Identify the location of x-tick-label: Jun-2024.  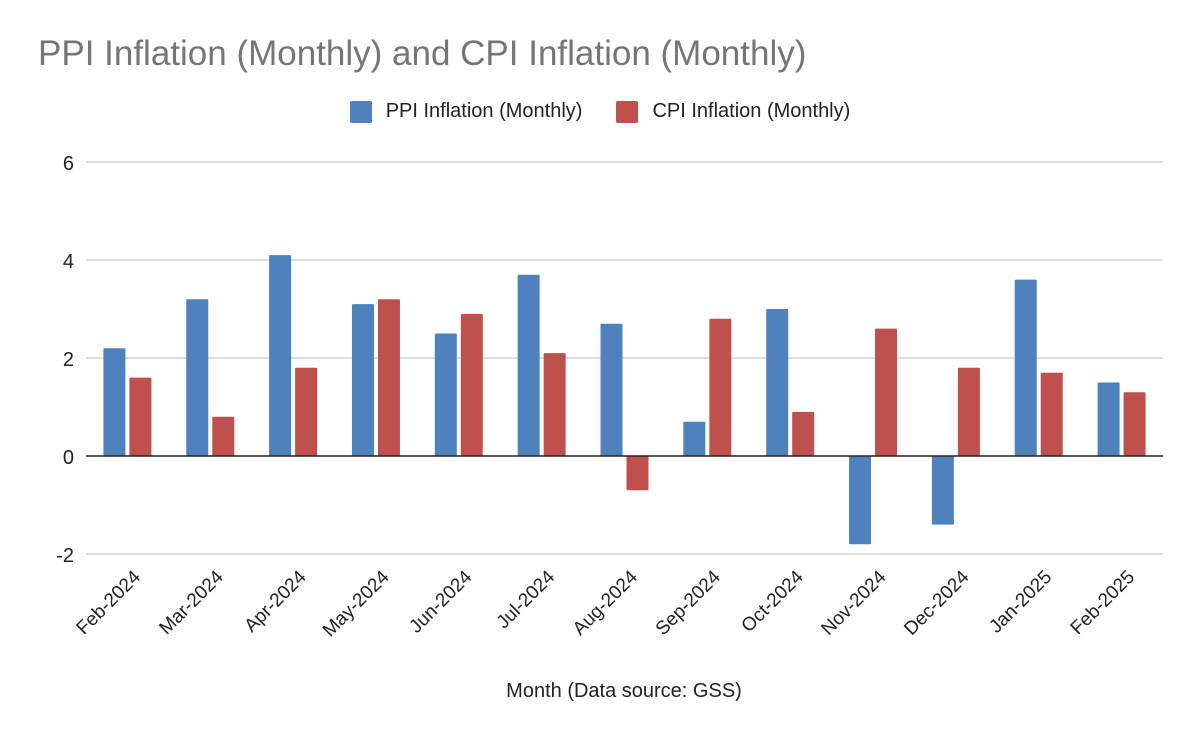
(440, 601).